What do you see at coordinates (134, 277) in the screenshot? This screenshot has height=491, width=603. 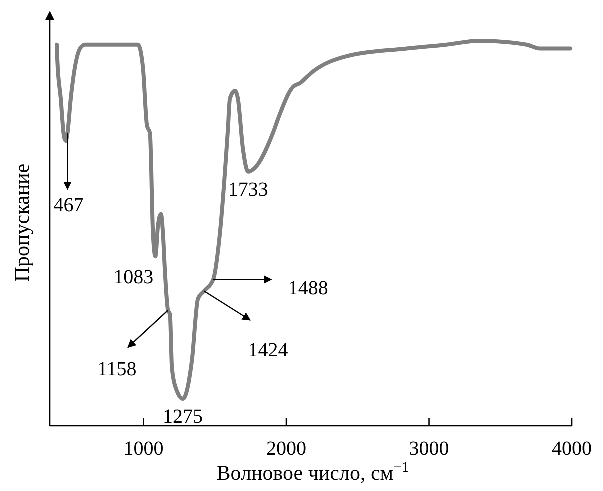 I see `annotation: 1083` at bounding box center [134, 277].